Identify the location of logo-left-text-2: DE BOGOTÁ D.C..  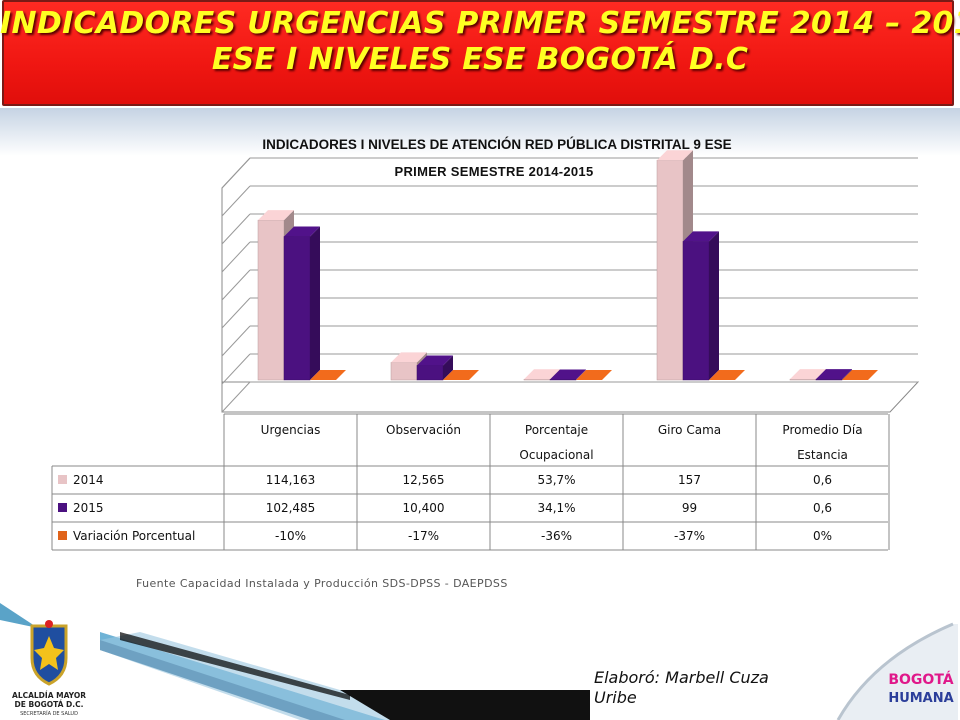
(49, 704).